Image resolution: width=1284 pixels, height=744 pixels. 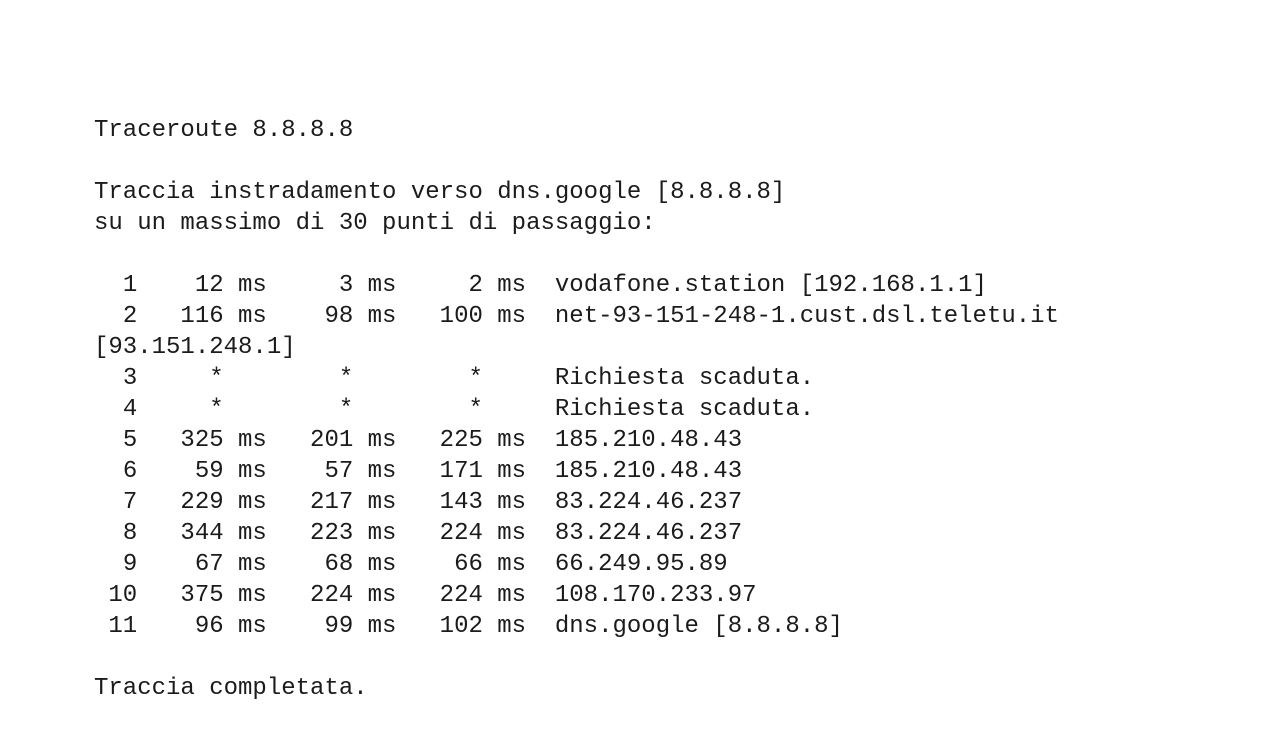 What do you see at coordinates (418, 471) in the screenshot?
I see `hop-row: 6 59 ms 57 ms 171 ms 185.210.48.43` at bounding box center [418, 471].